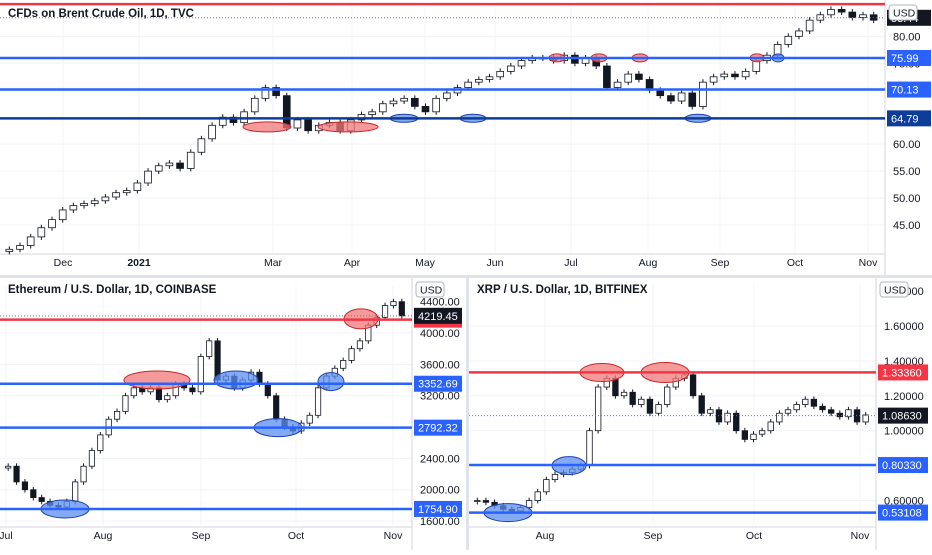 Image resolution: width=932 pixels, height=555 pixels. I want to click on y-tick-label: 55.00, so click(907, 172).